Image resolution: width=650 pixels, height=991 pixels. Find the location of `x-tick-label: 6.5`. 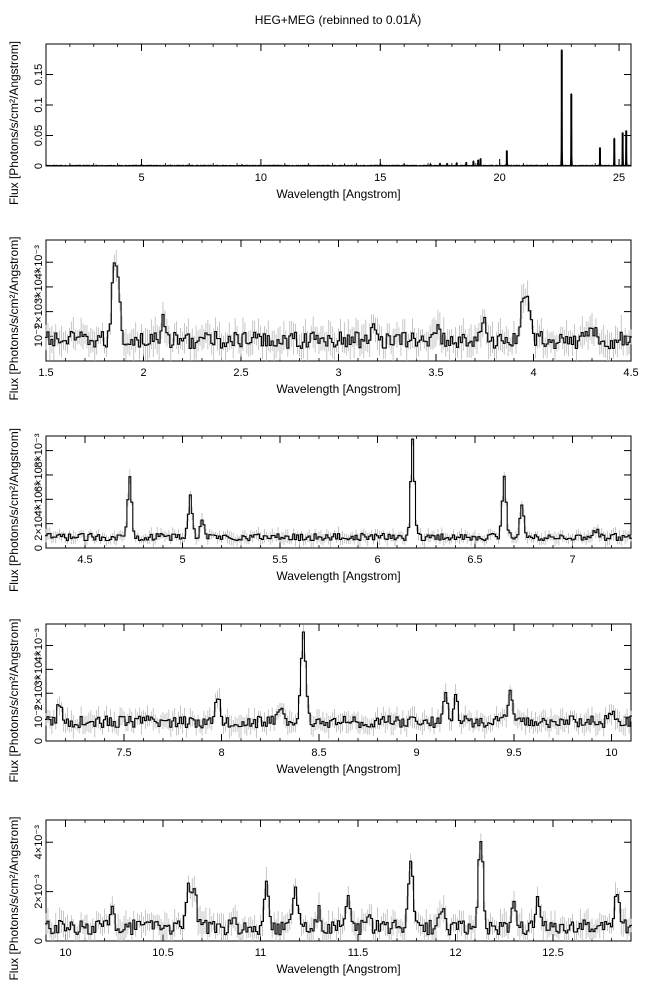

x-tick-label: 6.5 is located at coordinates (474, 560).